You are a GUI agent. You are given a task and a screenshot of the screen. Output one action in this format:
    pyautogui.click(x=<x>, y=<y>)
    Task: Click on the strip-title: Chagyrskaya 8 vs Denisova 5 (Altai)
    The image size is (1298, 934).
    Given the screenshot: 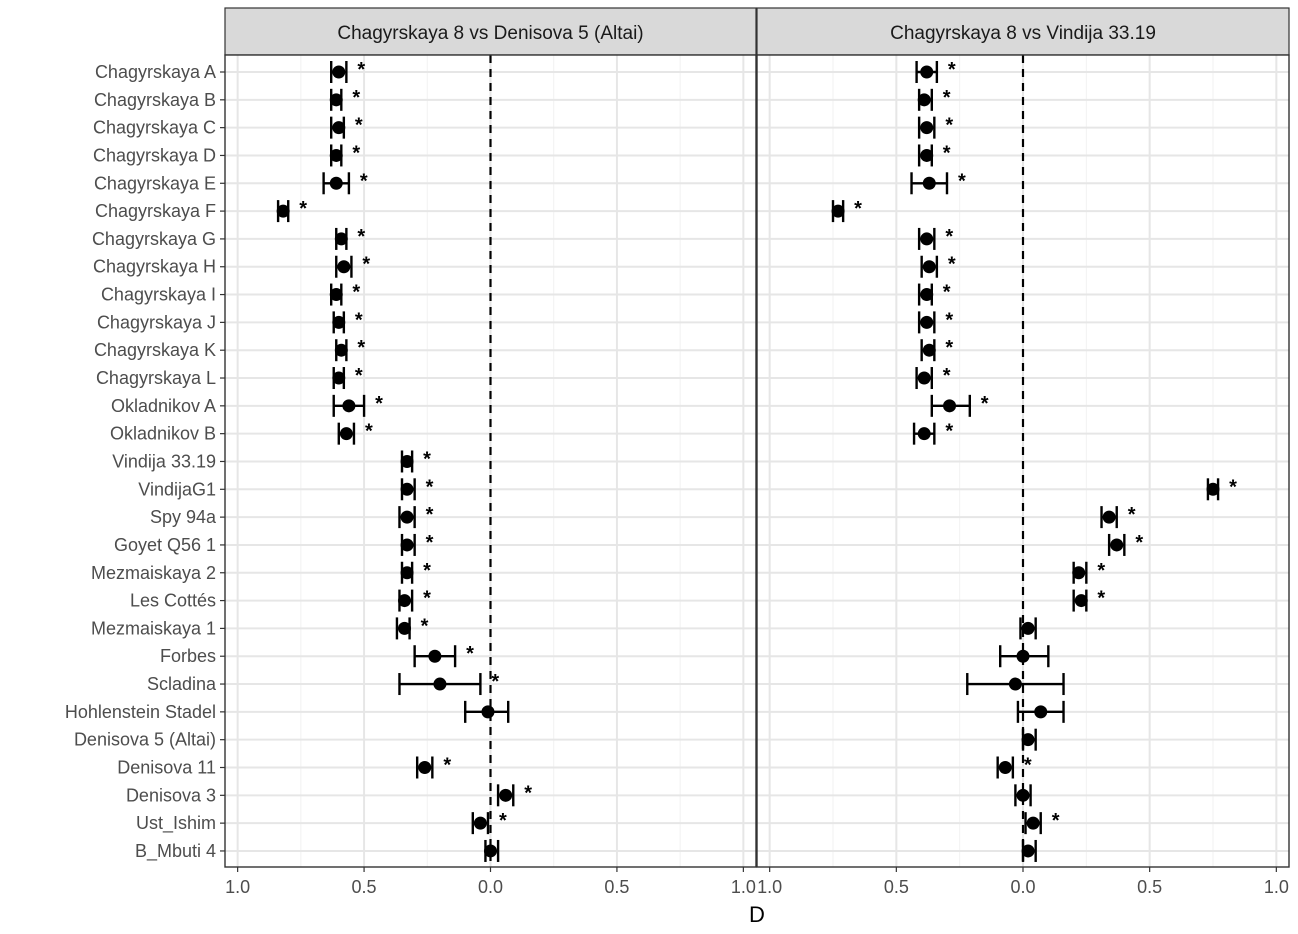 What is the action you would take?
    pyautogui.click(x=490, y=33)
    